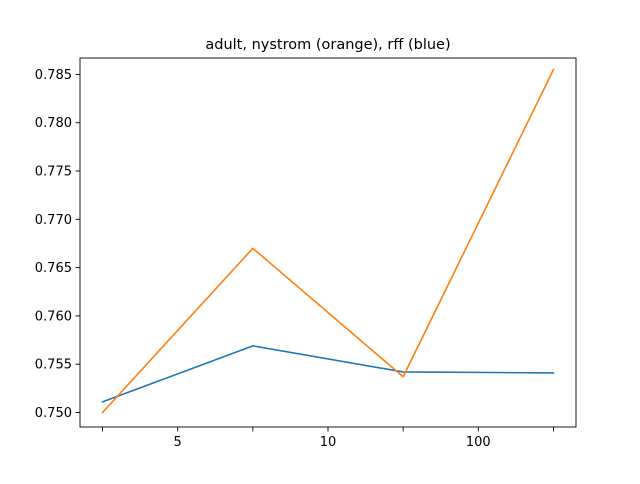 Image resolution: width=640 pixels, height=484 pixels. I want to click on y-tick-label: 0.770, so click(53, 220).